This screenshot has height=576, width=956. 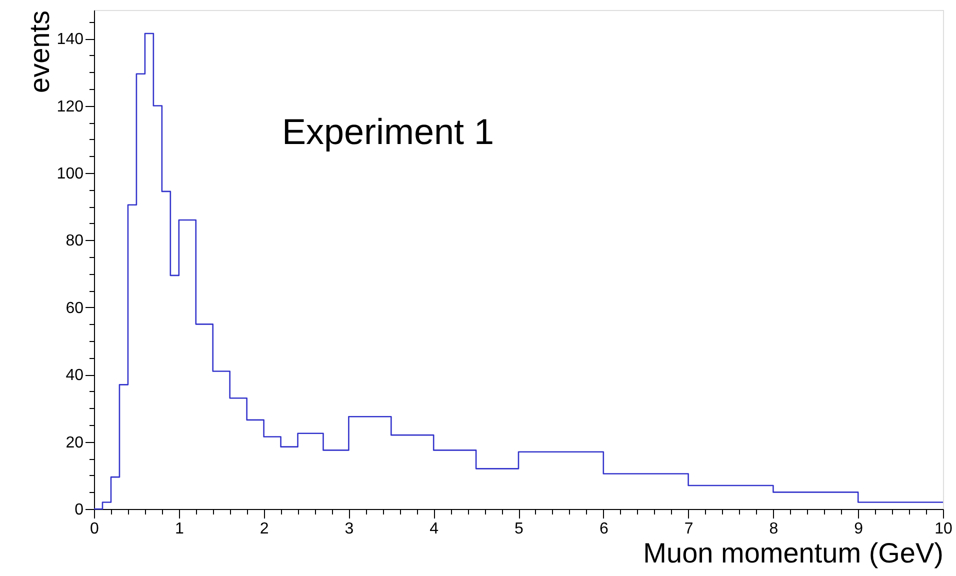 I want to click on y-tick-label: 20, so click(x=75, y=443).